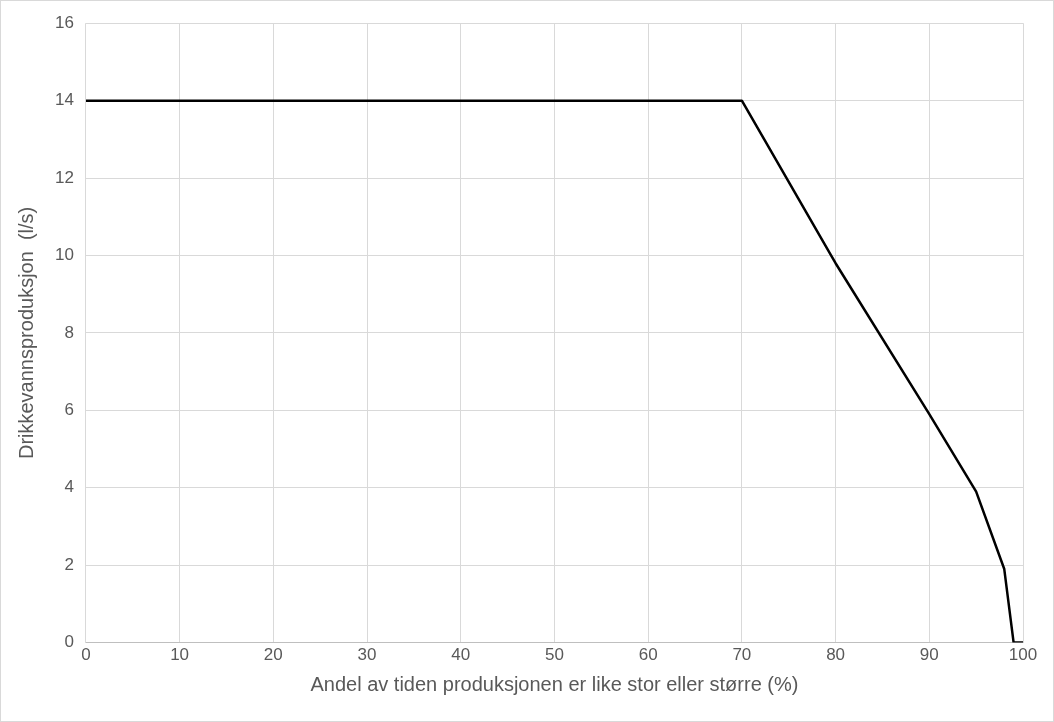  I want to click on y-tick-label: 14, so click(64, 100).